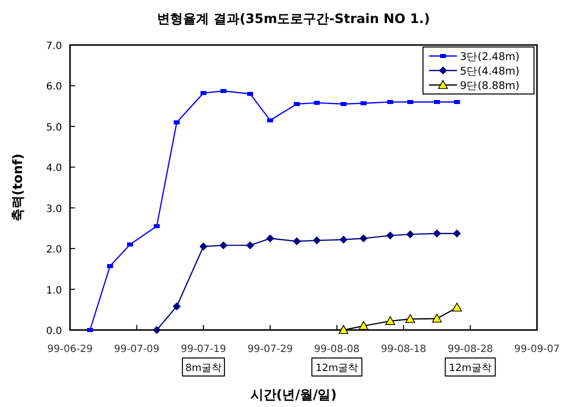 The height and width of the screenshot is (407, 567). Describe the element at coordinates (490, 72) in the screenshot. I see `legend-label: 5단(4.48m)` at that location.